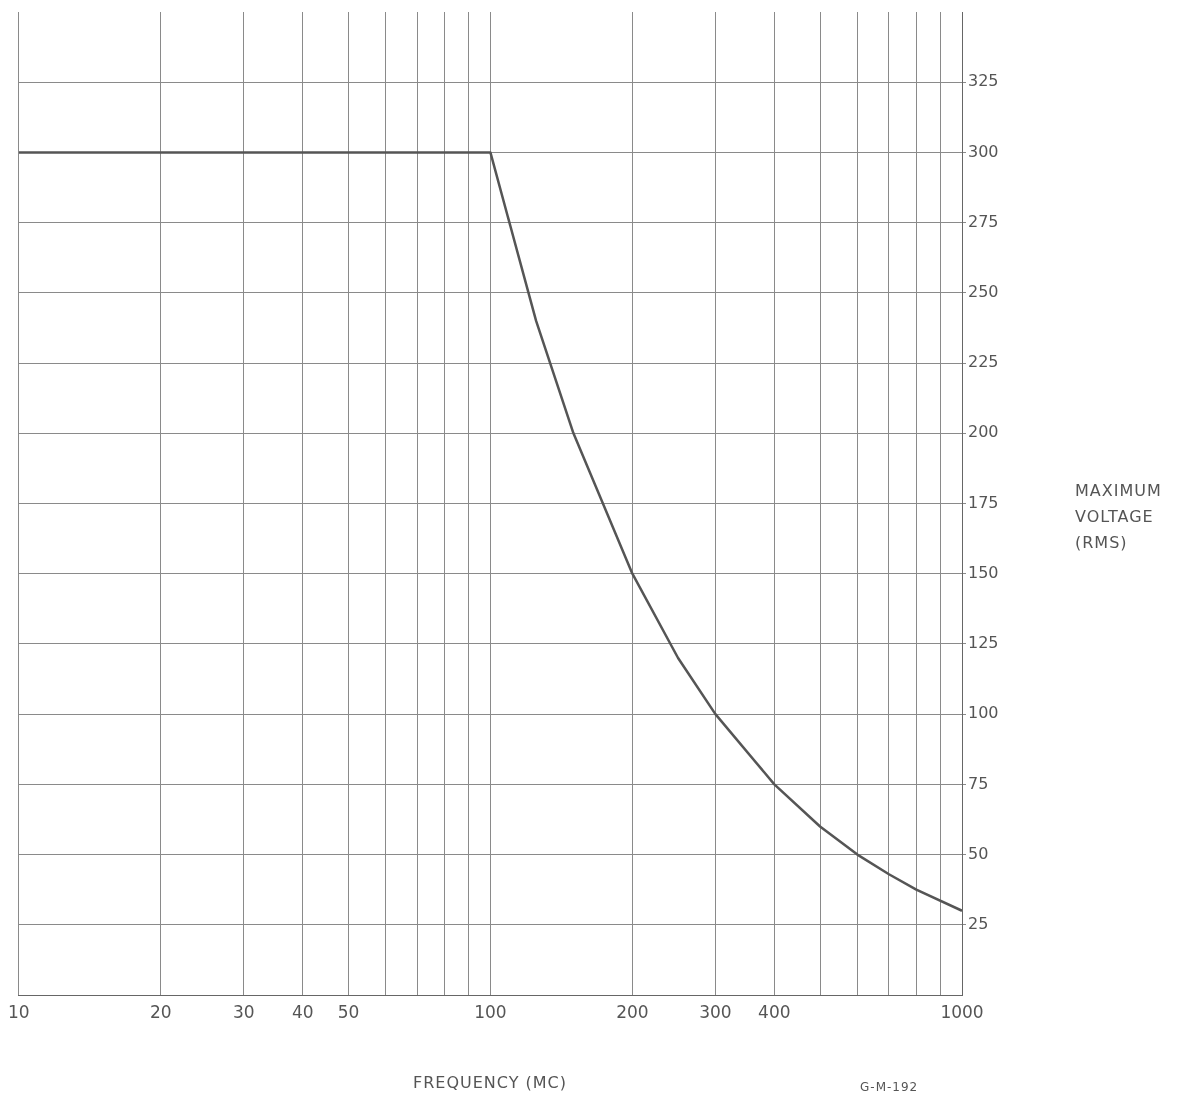 This screenshot has height=1096, width=1191. Describe the element at coordinates (983, 221) in the screenshot. I see `y-tick-label: 275` at that location.